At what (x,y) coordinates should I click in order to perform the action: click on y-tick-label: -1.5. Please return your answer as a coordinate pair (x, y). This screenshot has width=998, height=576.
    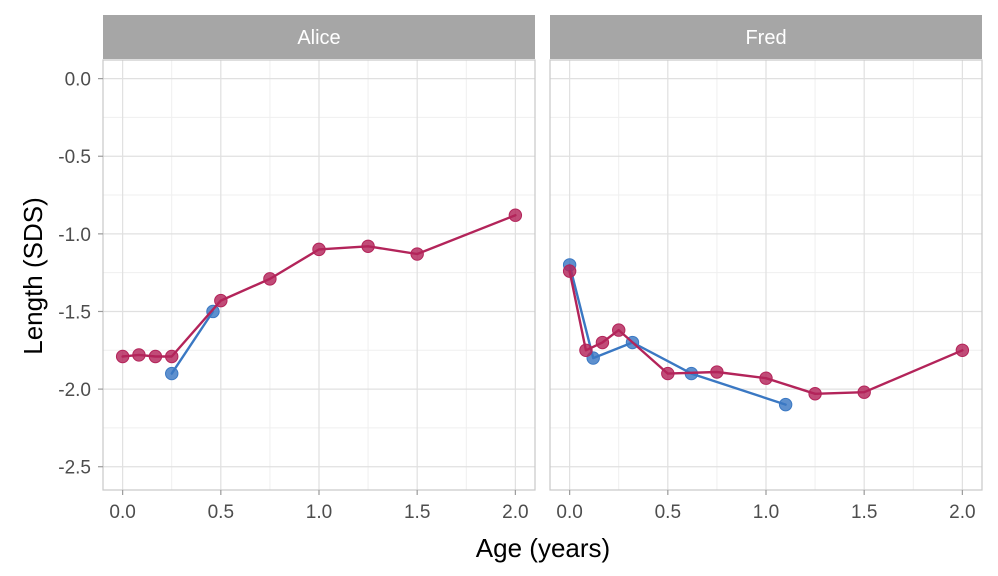
    Looking at the image, I should click on (74, 312).